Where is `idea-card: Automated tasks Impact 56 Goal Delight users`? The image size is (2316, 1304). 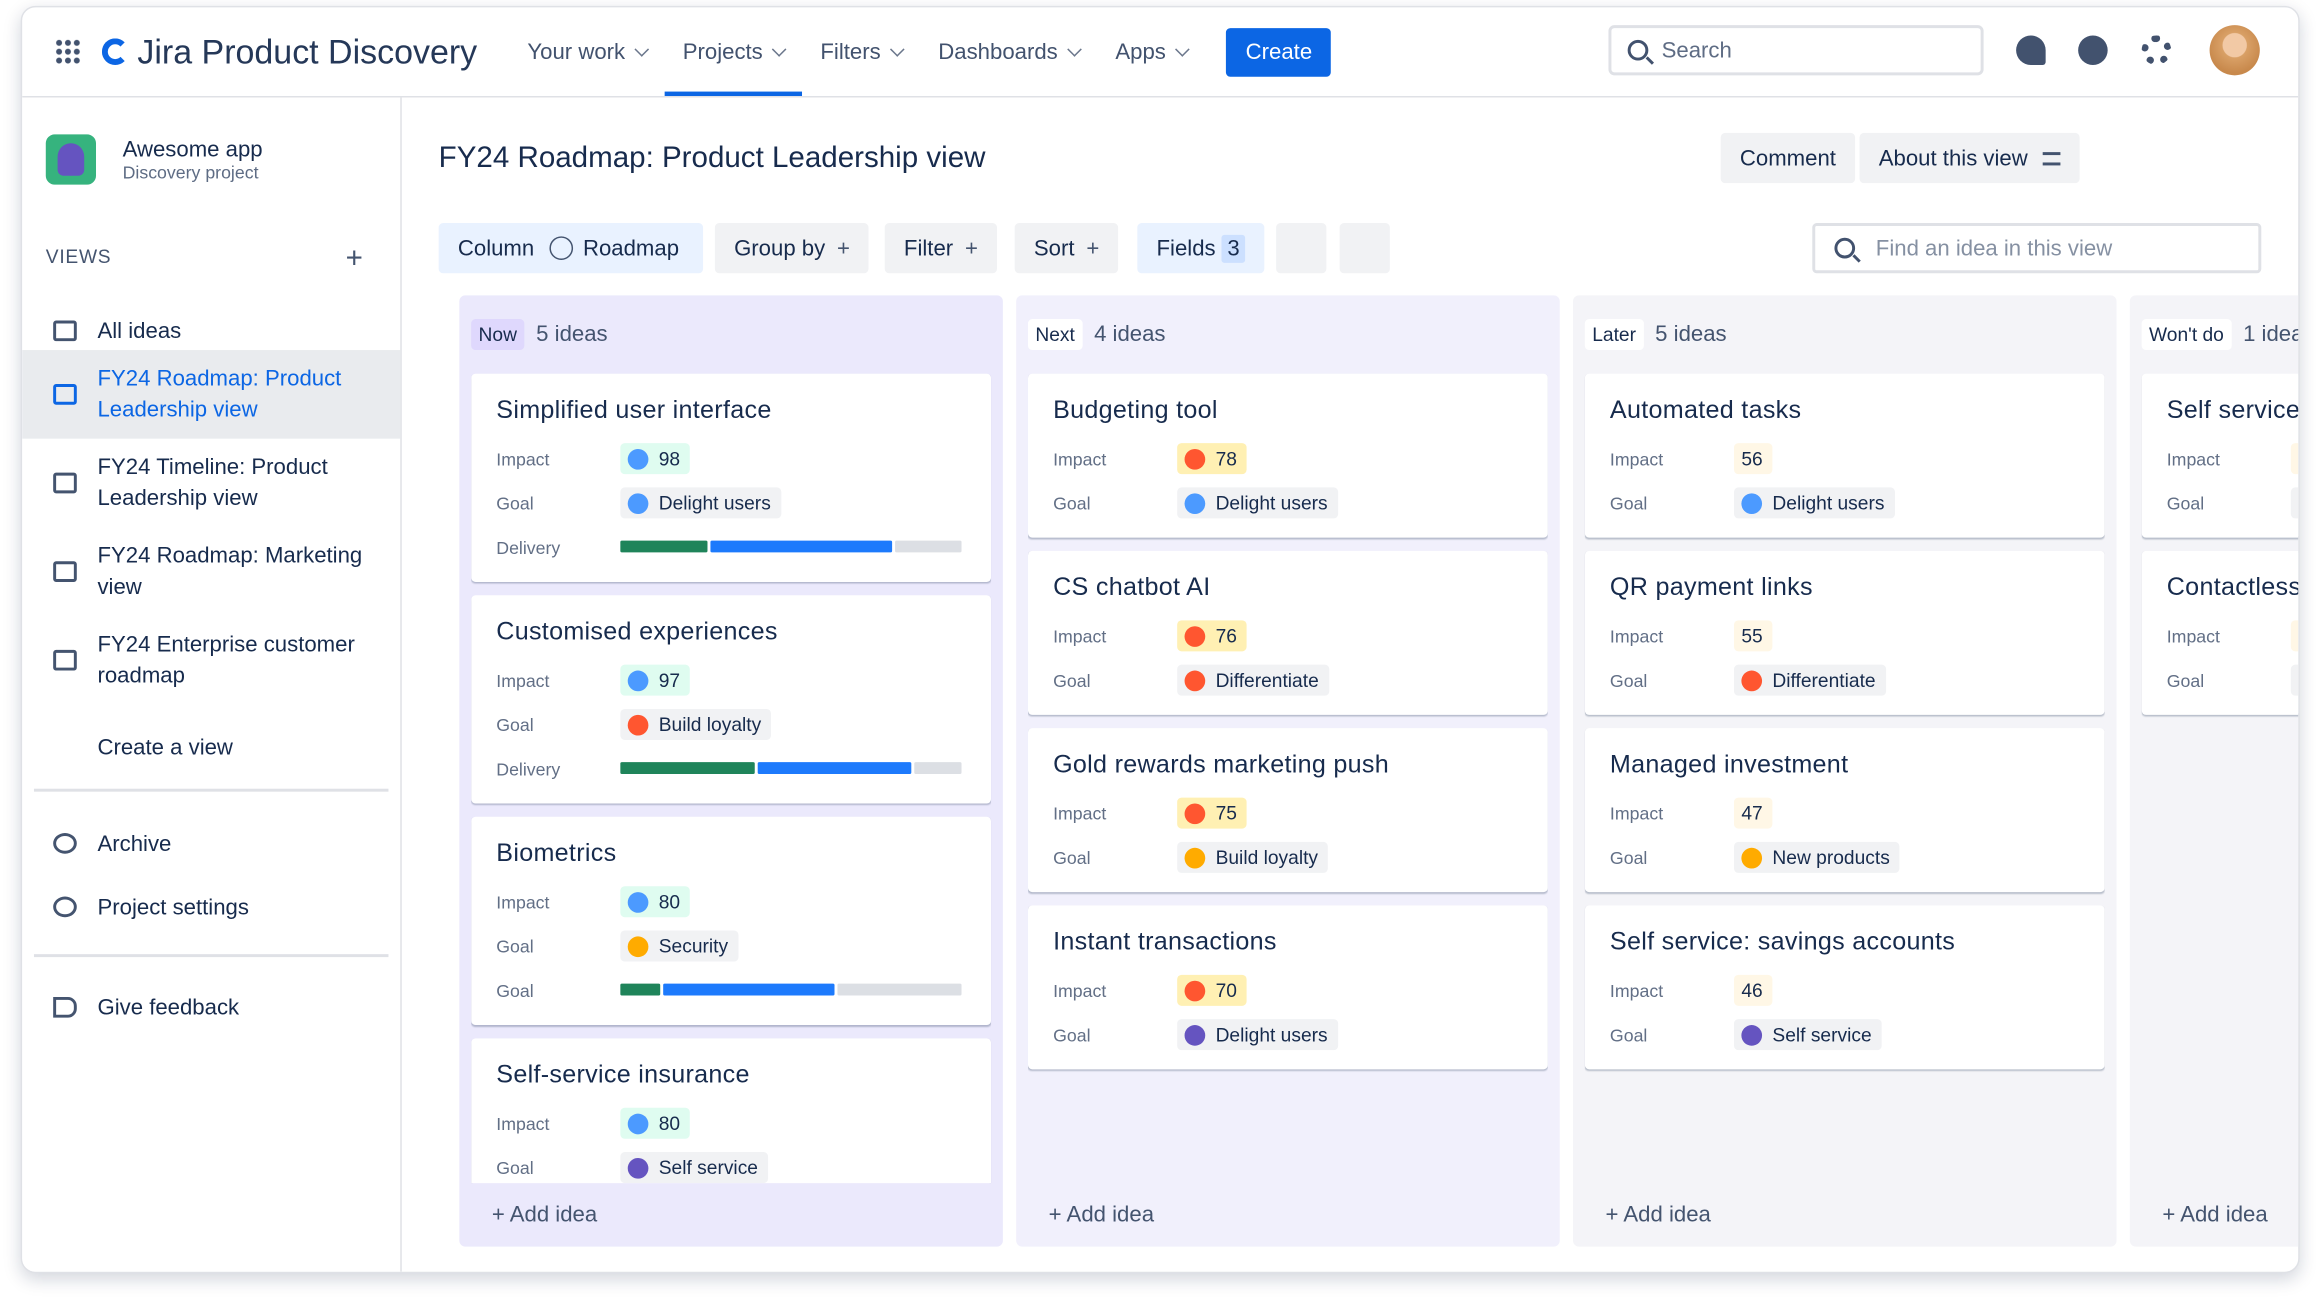 idea-card: Automated tasks Impact 56 Goal Delight users is located at coordinates (1844, 455).